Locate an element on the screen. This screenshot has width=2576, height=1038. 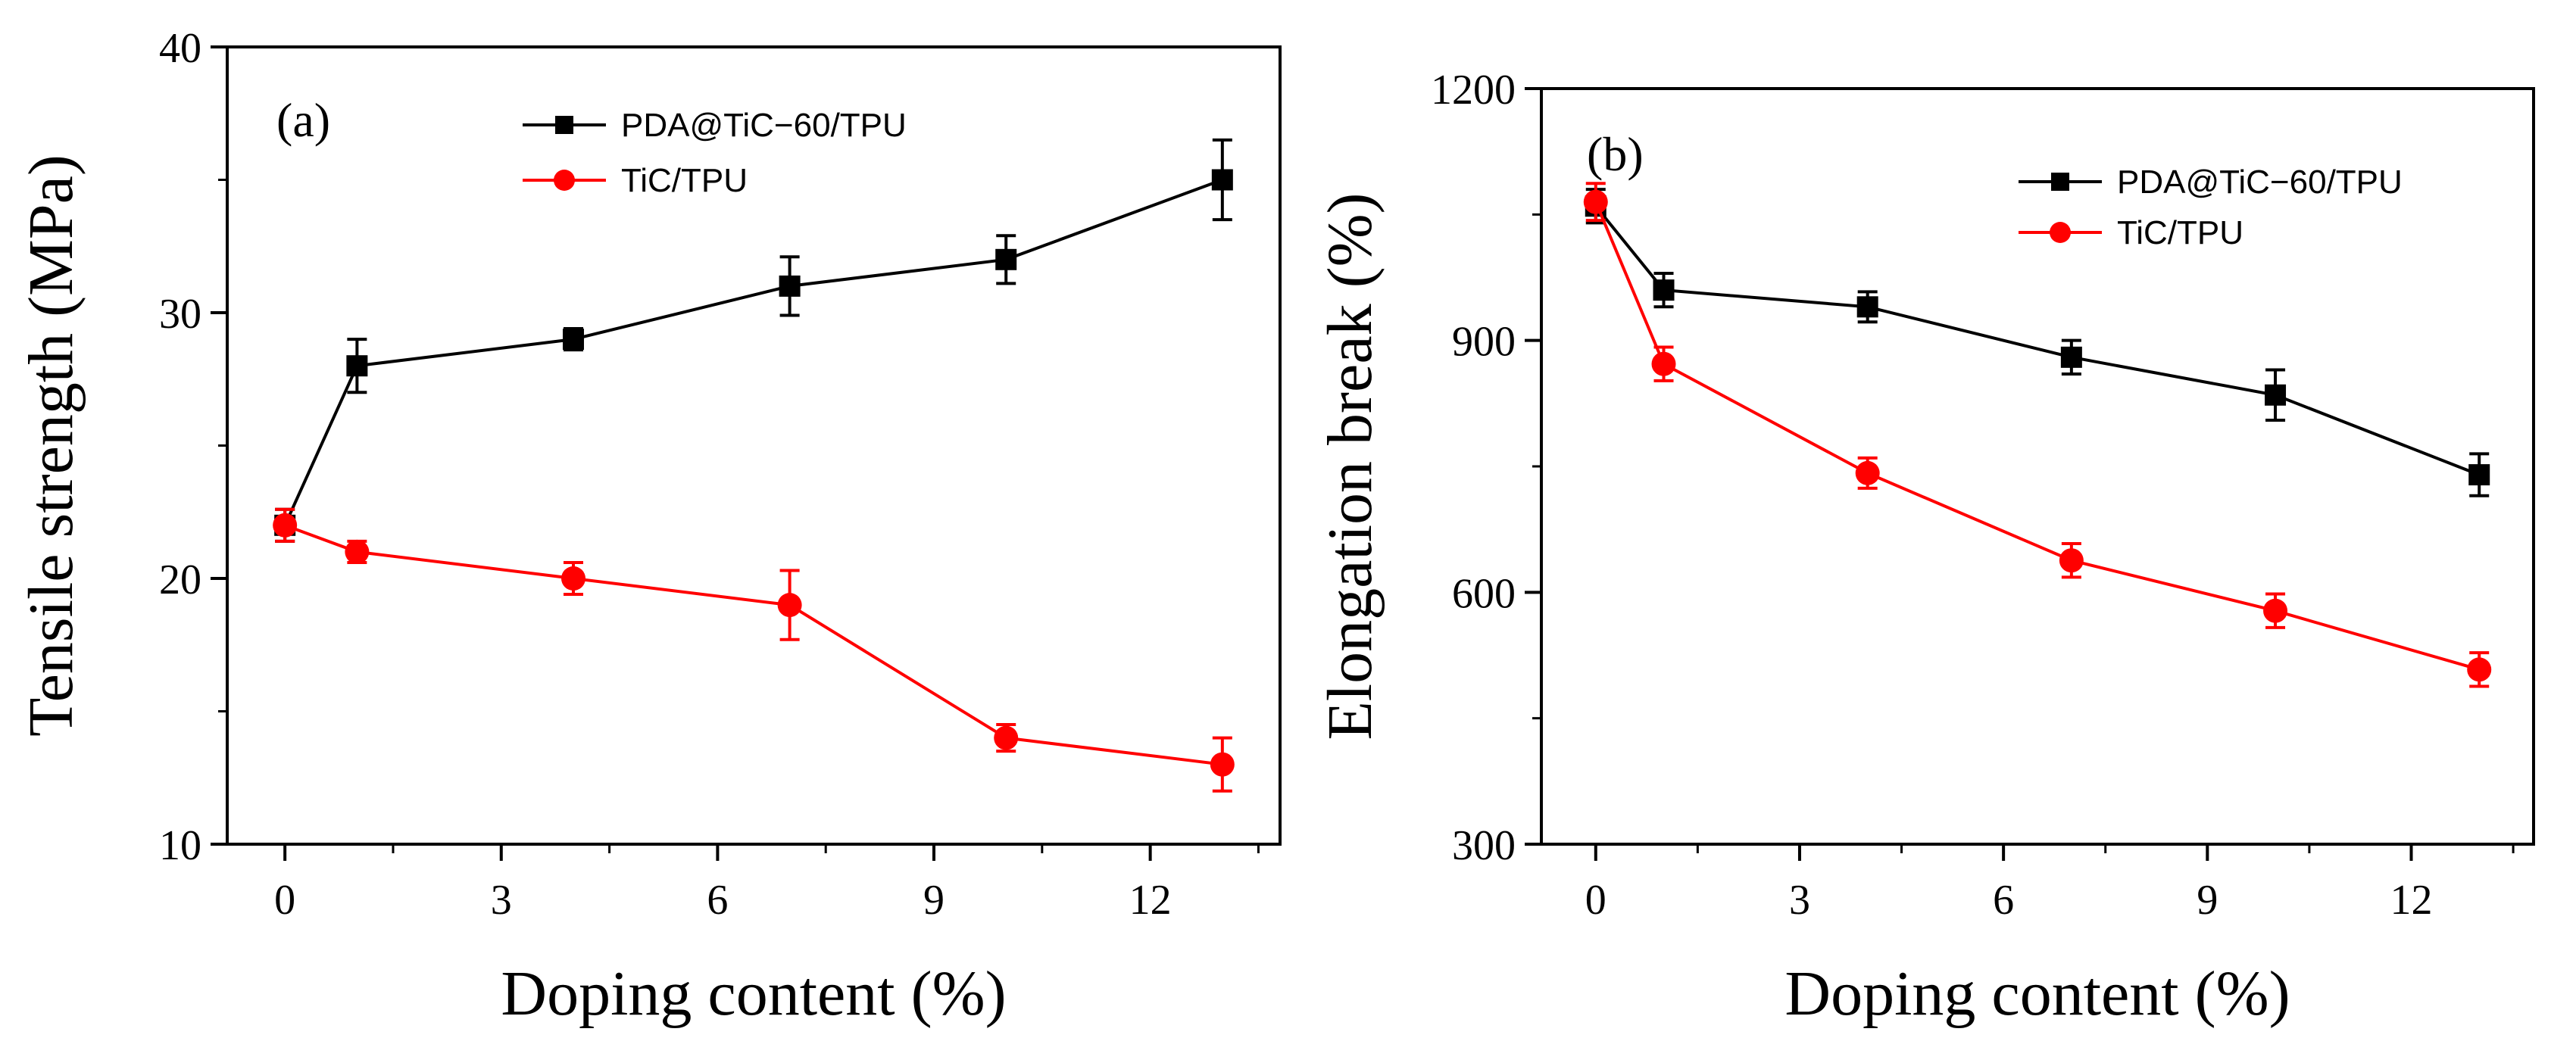
y-tick-label: 1200 is located at coordinates (1474, 90).